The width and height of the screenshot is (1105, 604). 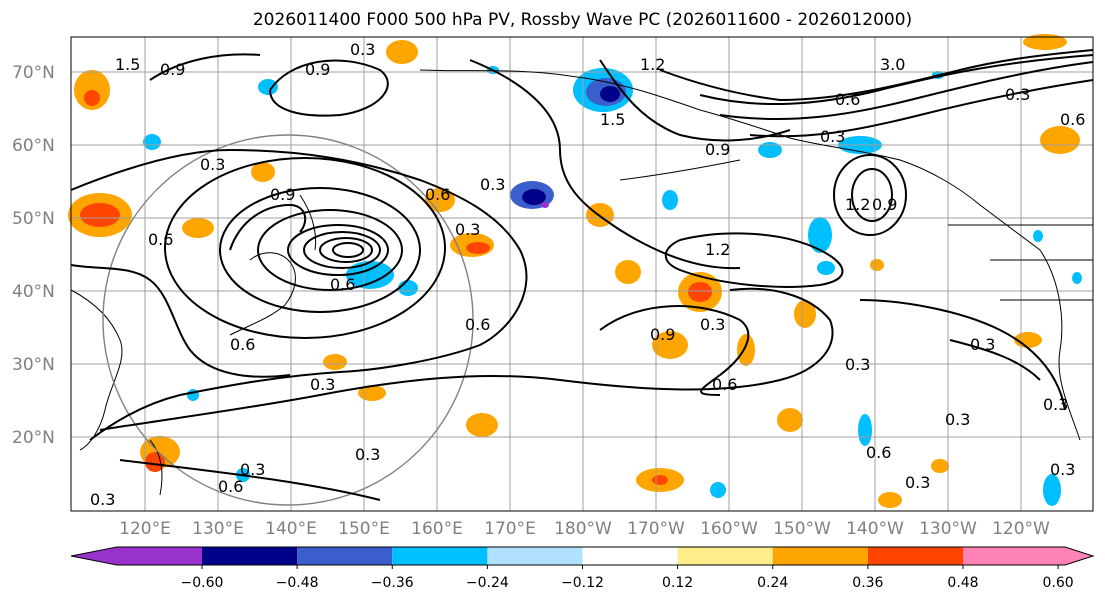 I want to click on colorbar-tick-label: −0.48, so click(x=297, y=583).